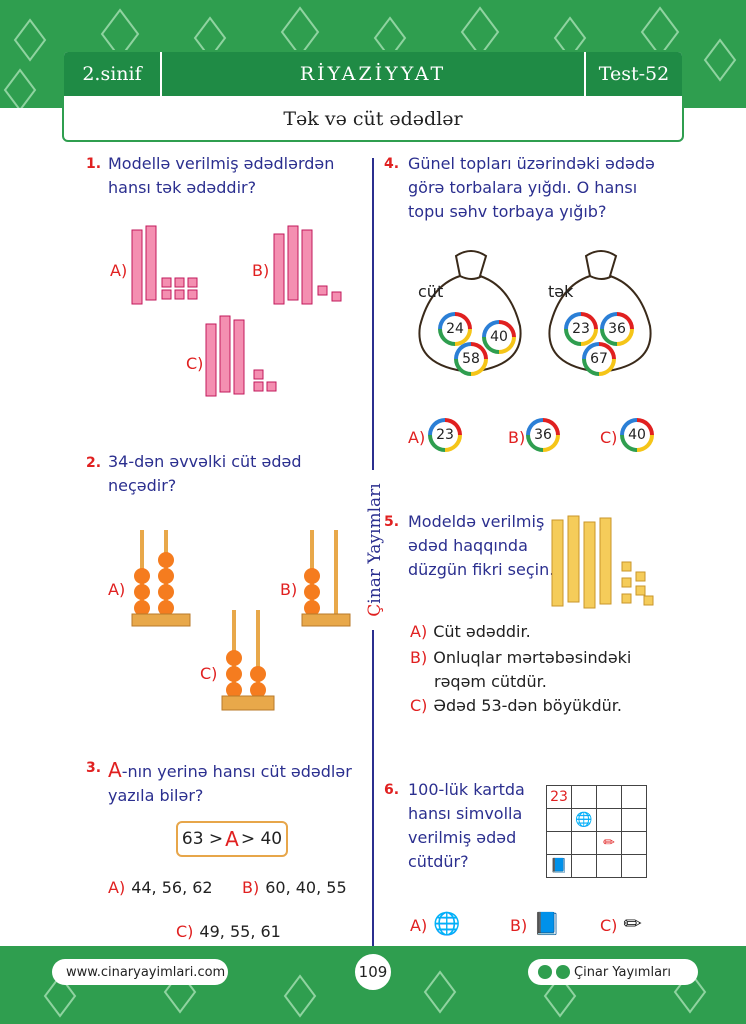 The image size is (746, 1024). Describe the element at coordinates (609, 925) in the screenshot. I see `q6-option-c-letter: C)` at that location.